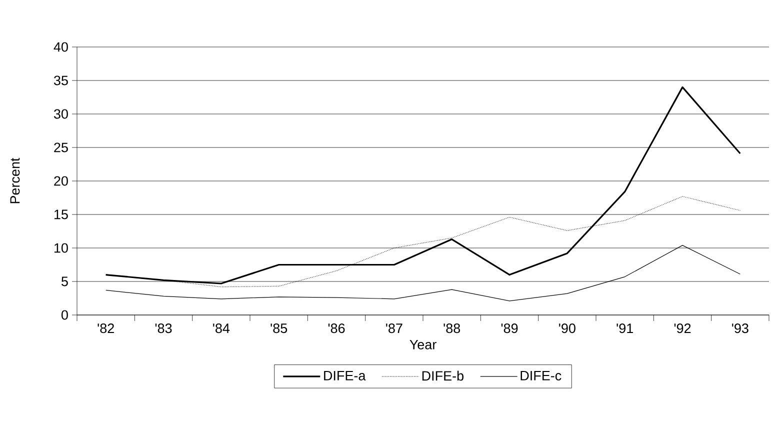  What do you see at coordinates (61, 248) in the screenshot?
I see `y-tick-label: 10` at bounding box center [61, 248].